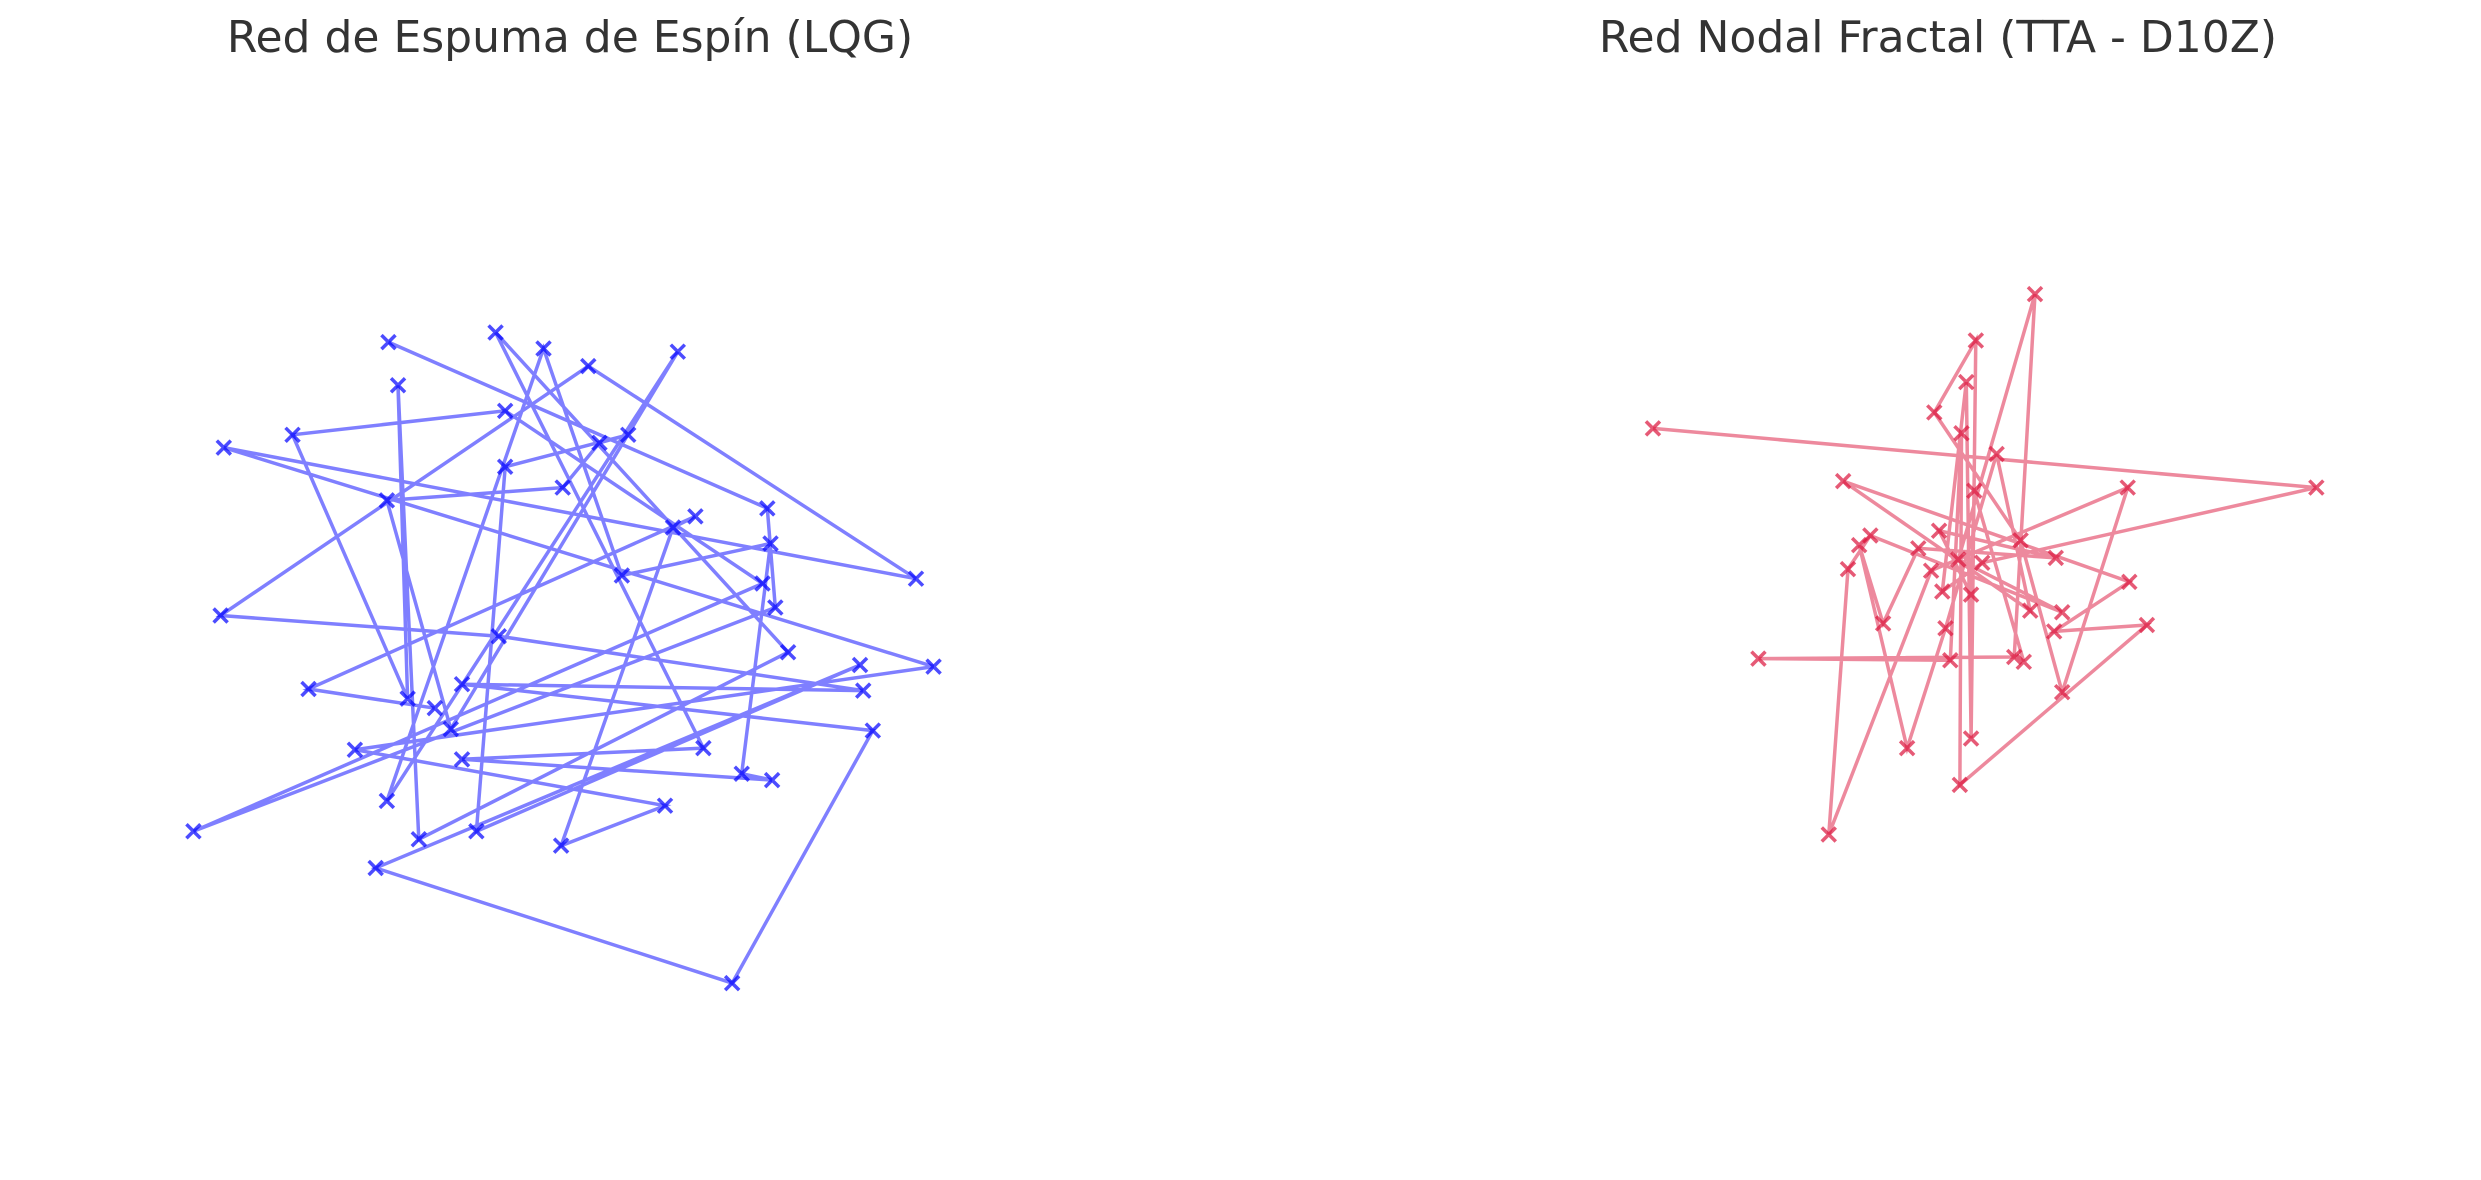 Image resolution: width=2481 pixels, height=1180 pixels. Describe the element at coordinates (570, 37) in the screenshot. I see `chart-title: Red de Espuma de Espín (LQG)` at that location.